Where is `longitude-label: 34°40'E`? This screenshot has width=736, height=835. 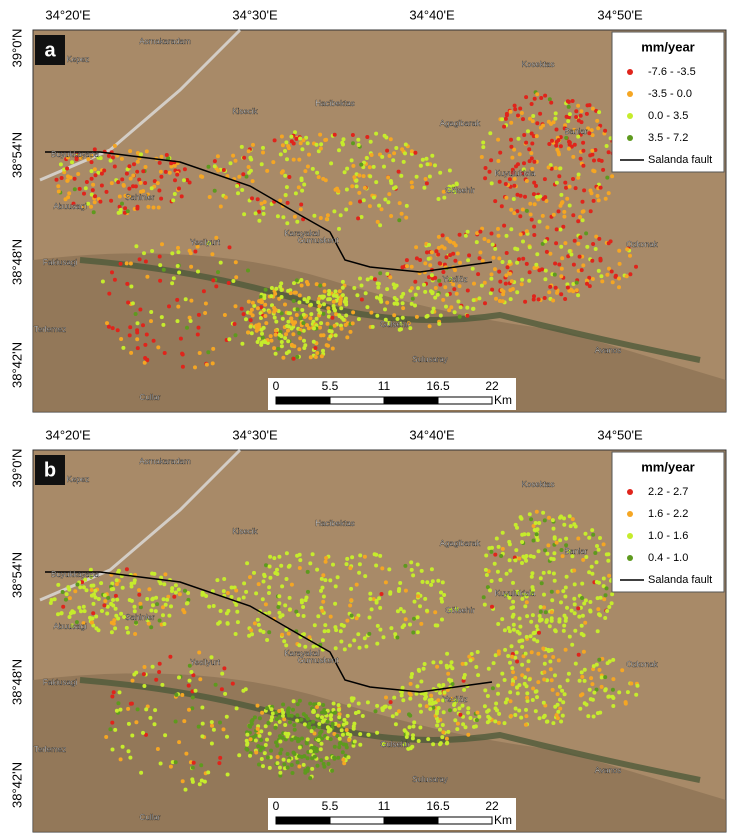 longitude-label: 34°40'E is located at coordinates (432, 14).